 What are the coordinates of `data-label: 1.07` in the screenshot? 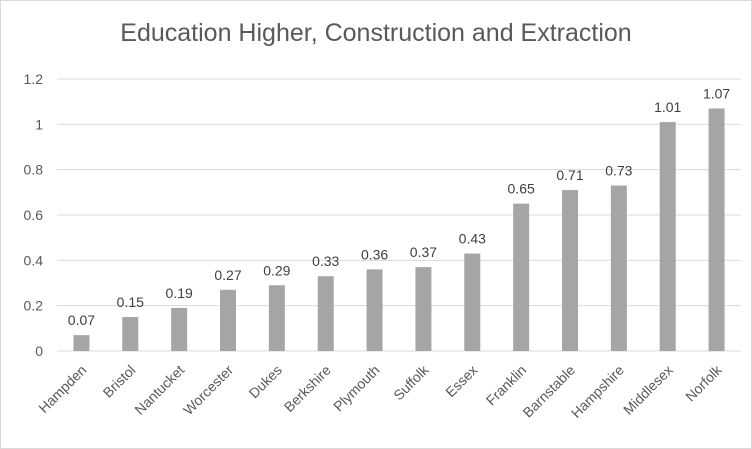 It's located at (716, 93).